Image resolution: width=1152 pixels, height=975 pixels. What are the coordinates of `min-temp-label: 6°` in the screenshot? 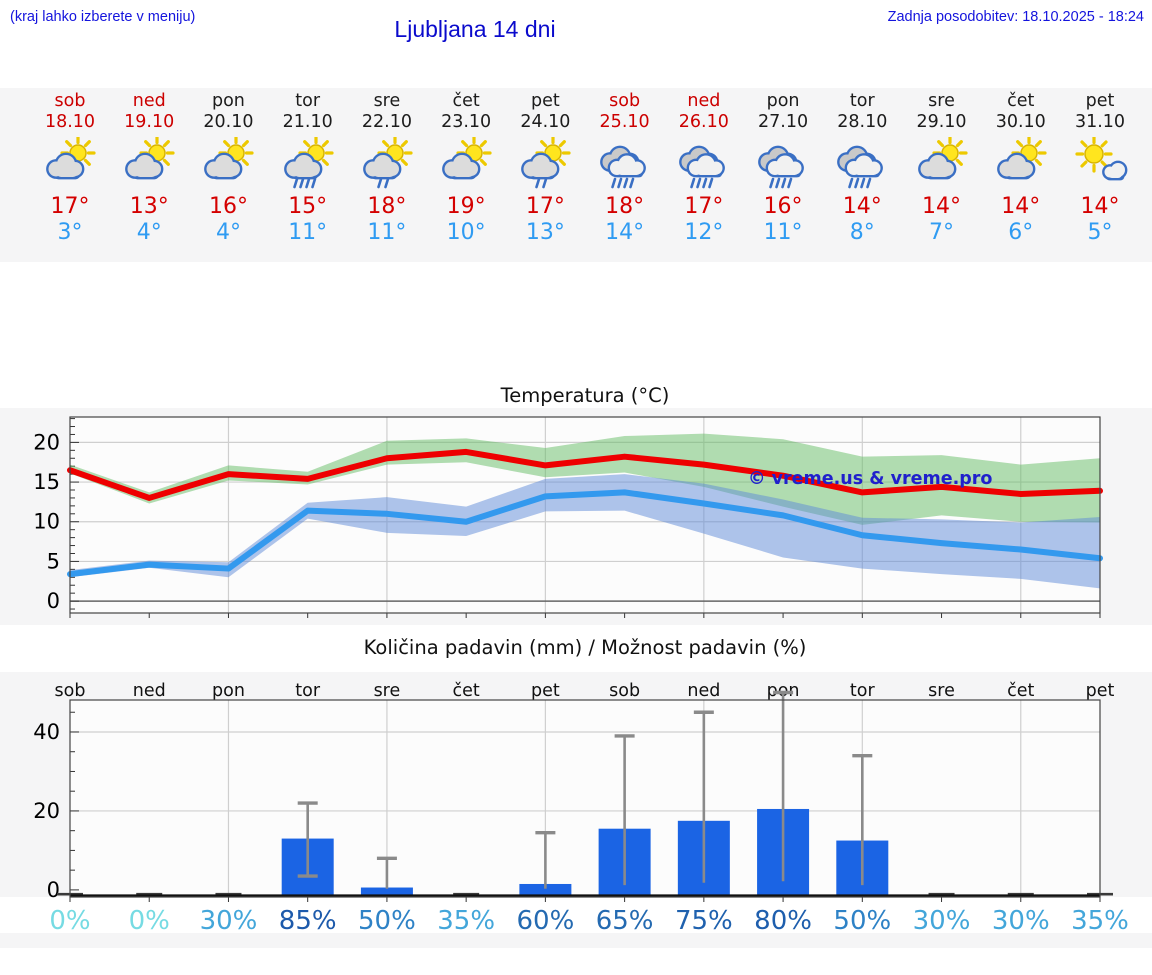 It's located at (1021, 232).